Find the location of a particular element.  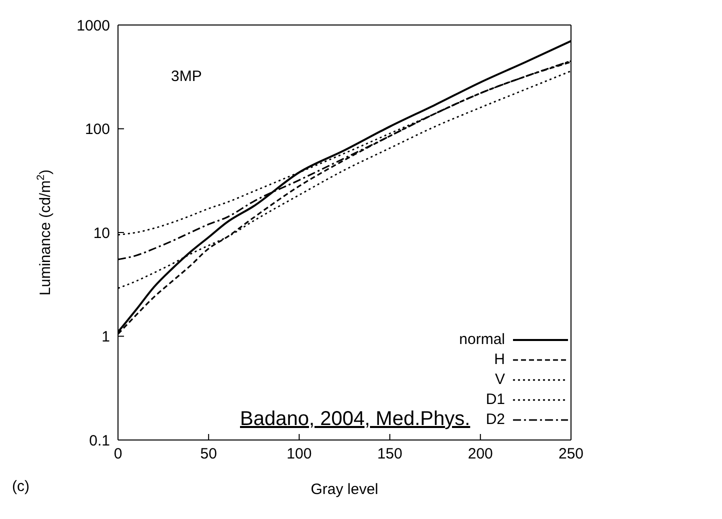

legend-label: normal is located at coordinates (482, 340).